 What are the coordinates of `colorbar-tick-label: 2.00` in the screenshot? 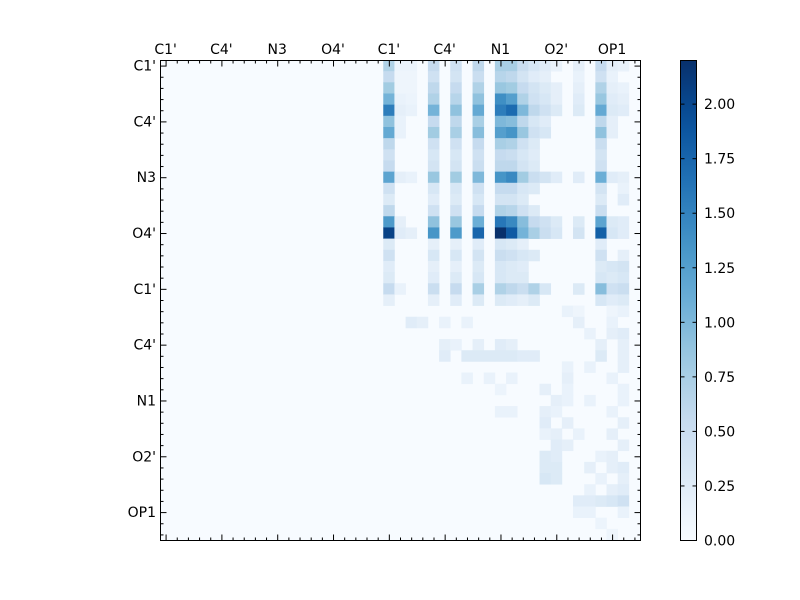 It's located at (719, 105).